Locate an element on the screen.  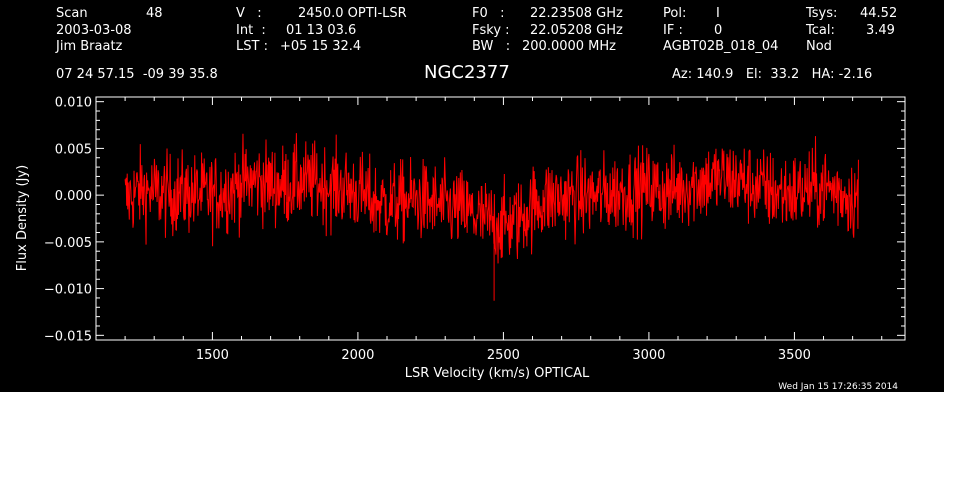
source-title: NGC2377 is located at coordinates (467, 72).